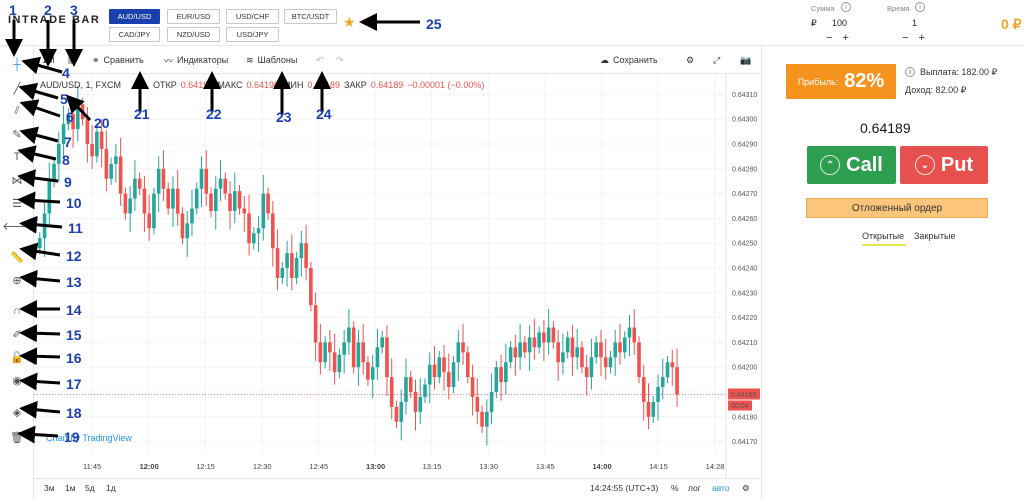 The width and height of the screenshot is (1024, 499). I want to click on x-tick-label: 14:00, so click(601, 466).